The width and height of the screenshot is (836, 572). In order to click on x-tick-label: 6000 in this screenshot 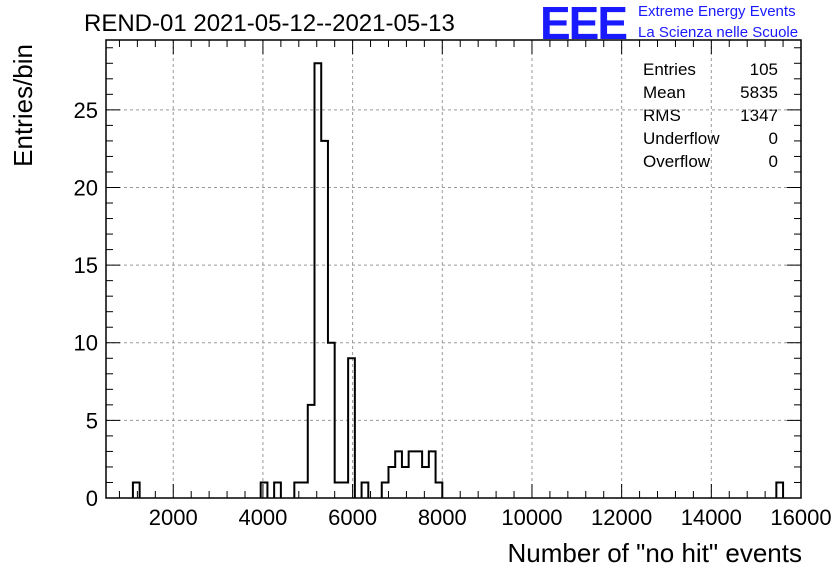, I will do `click(352, 517)`.